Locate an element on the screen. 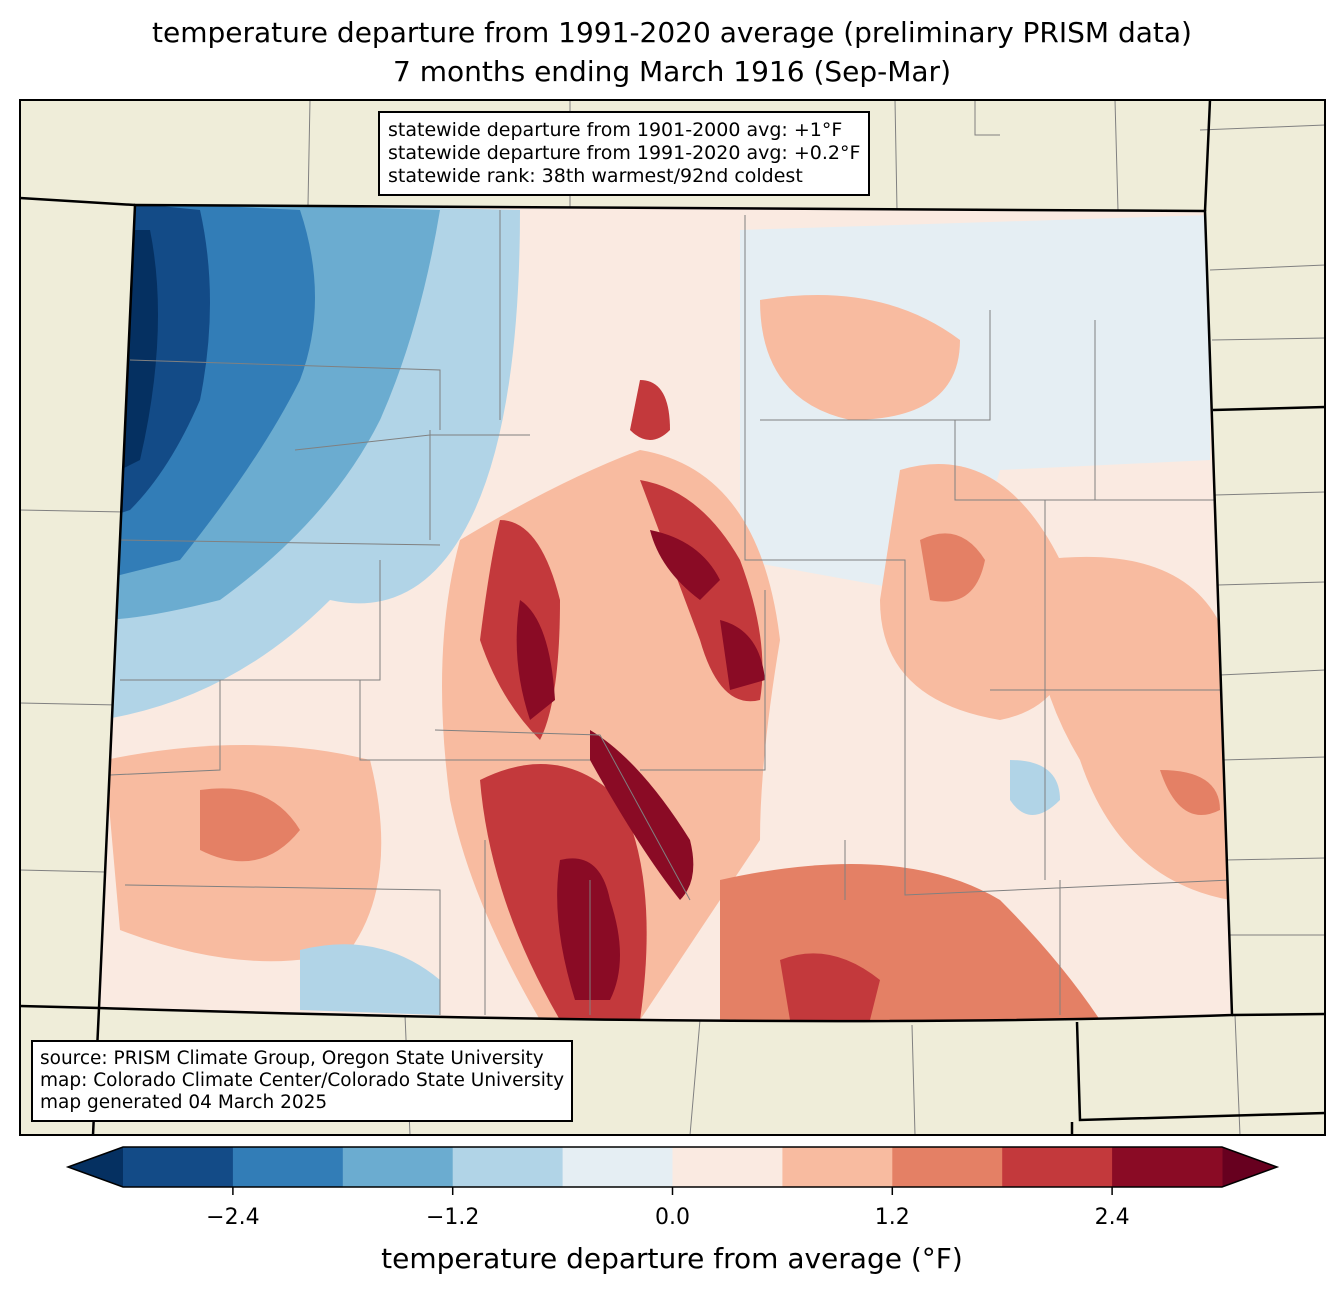  colorbar-tick-label: 2.4 is located at coordinates (1112, 1217).